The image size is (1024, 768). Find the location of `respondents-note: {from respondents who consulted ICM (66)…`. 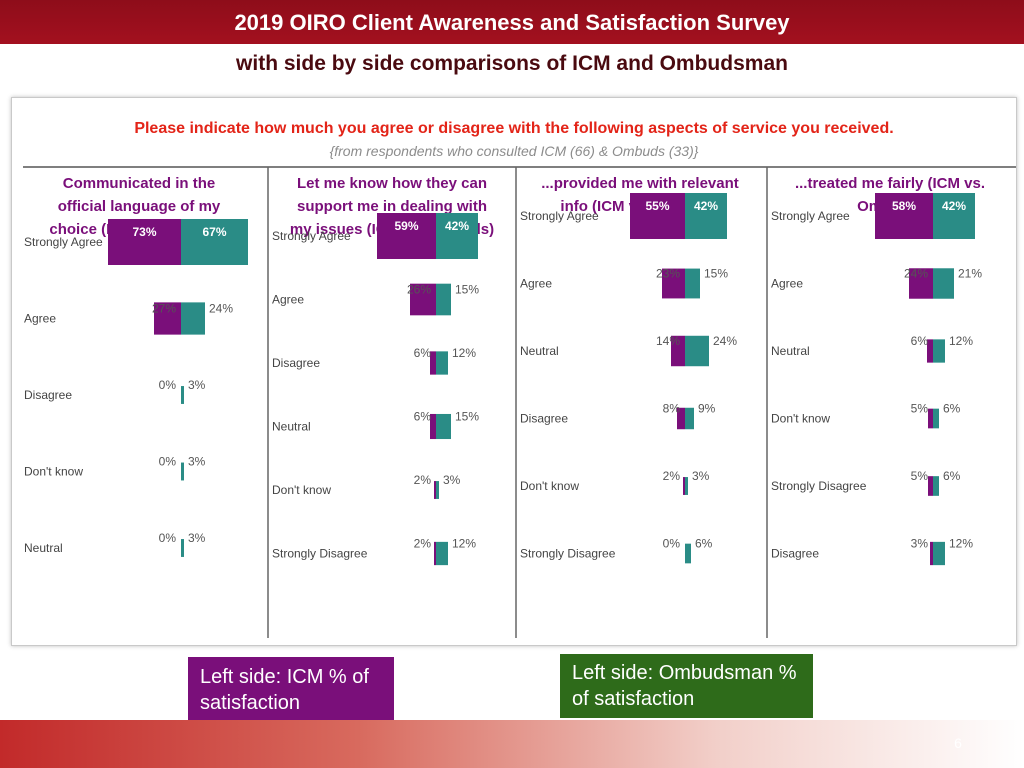

respondents-note: {from respondents who consulted ICM (66)… is located at coordinates (514, 151).